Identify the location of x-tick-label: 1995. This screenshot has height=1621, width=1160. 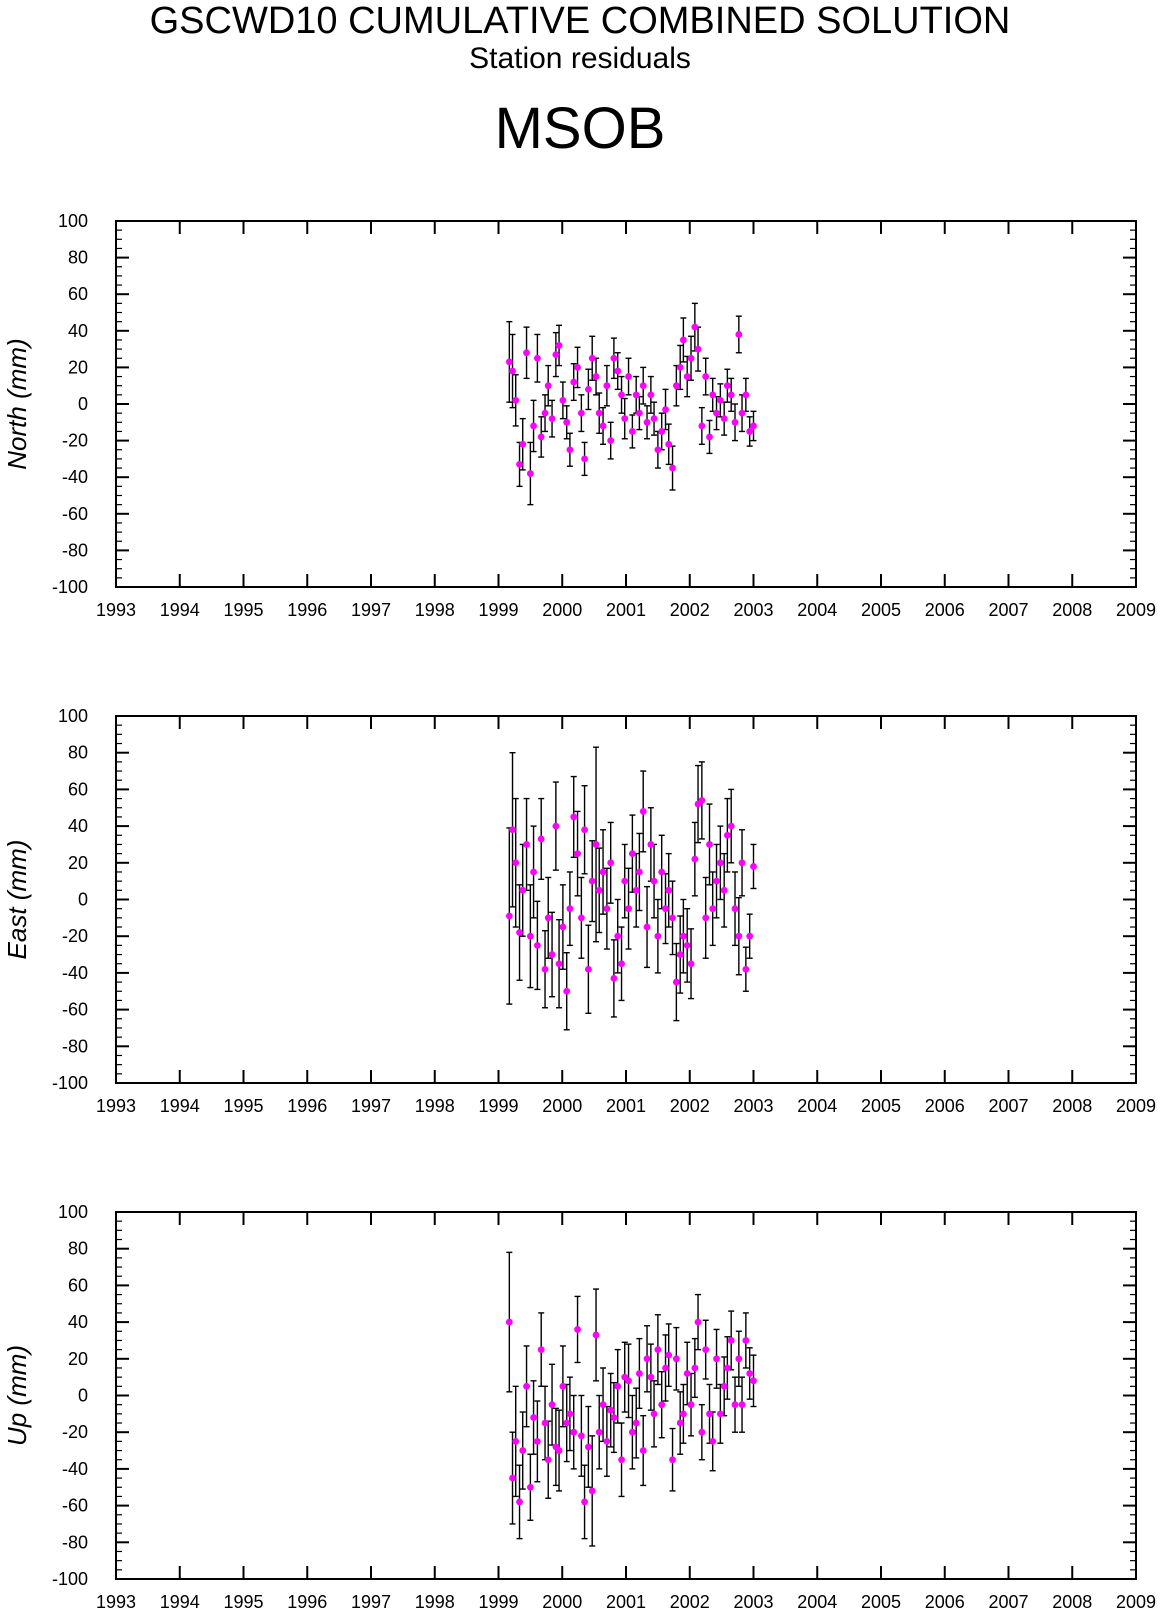
(243, 1106).